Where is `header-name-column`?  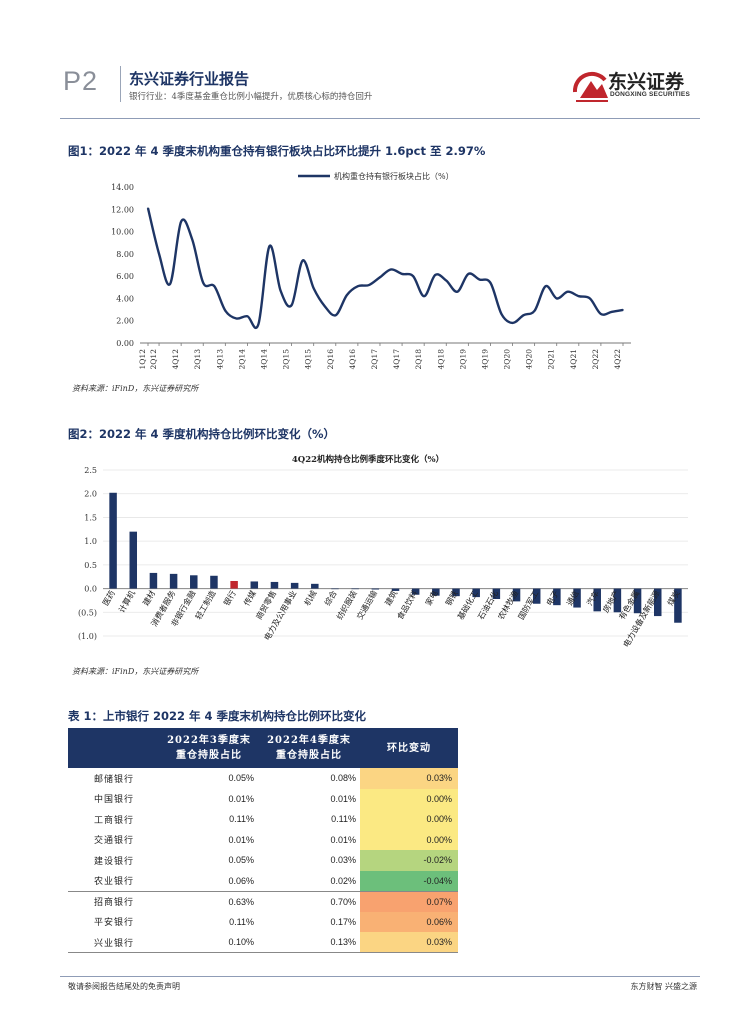 header-name-column is located at coordinates (114, 748).